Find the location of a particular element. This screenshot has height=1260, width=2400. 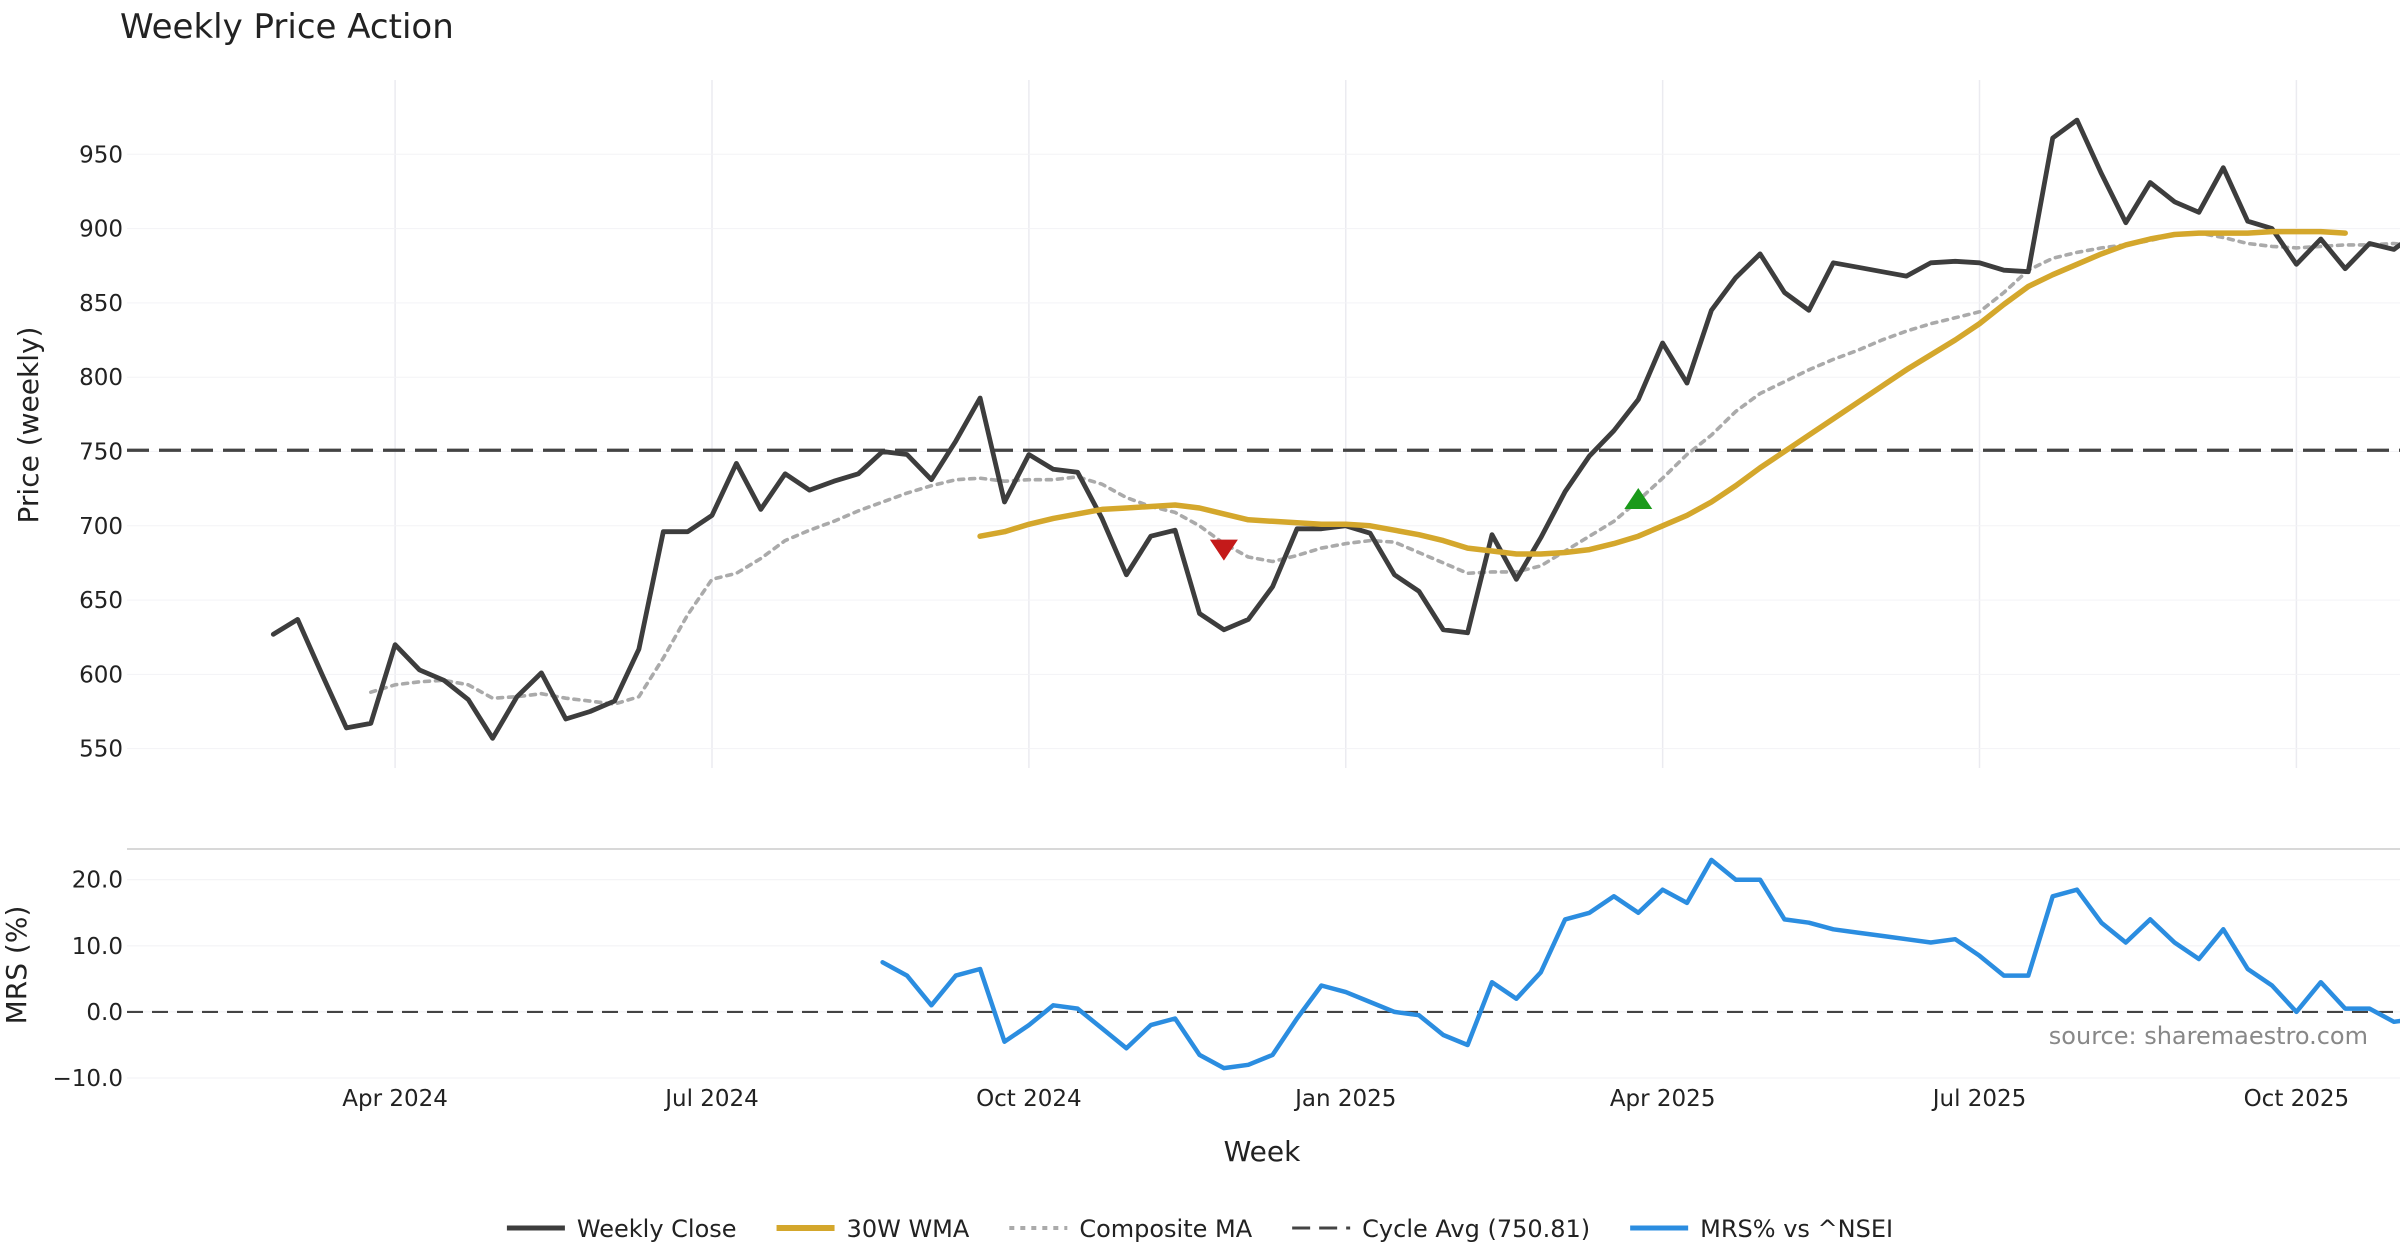

legend-label-cycle: Cycle Avg (750.81) is located at coordinates (1476, 1229).